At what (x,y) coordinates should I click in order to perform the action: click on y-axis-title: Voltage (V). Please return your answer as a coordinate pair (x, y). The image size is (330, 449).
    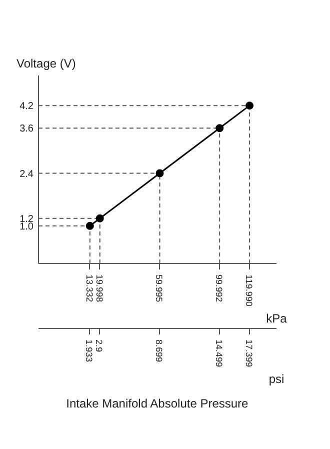
    Looking at the image, I should click on (46, 63).